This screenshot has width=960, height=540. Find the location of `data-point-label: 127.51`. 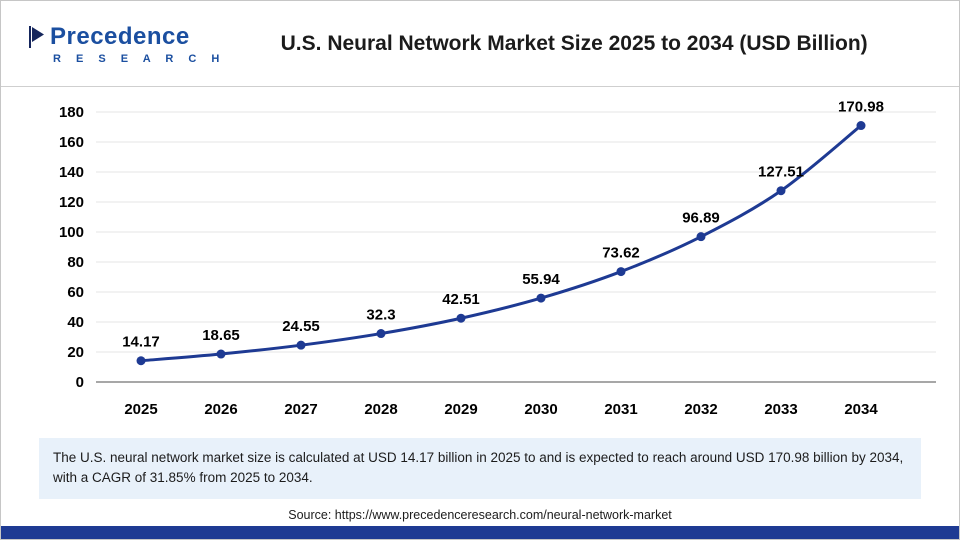

data-point-label: 127.51 is located at coordinates (781, 172).